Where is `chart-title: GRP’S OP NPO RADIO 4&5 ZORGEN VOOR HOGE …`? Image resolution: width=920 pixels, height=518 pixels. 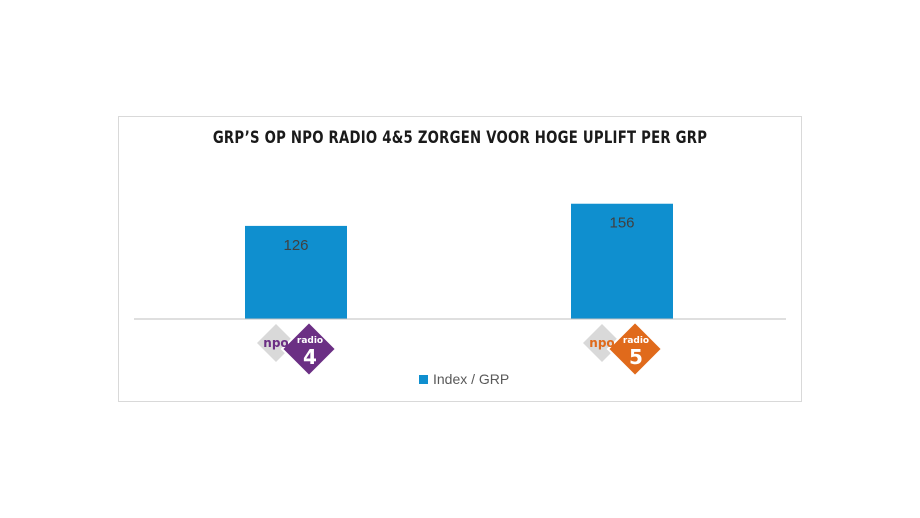 chart-title: GRP’S OP NPO RADIO 4&5 ZORGEN VOOR HOGE … is located at coordinates (460, 138).